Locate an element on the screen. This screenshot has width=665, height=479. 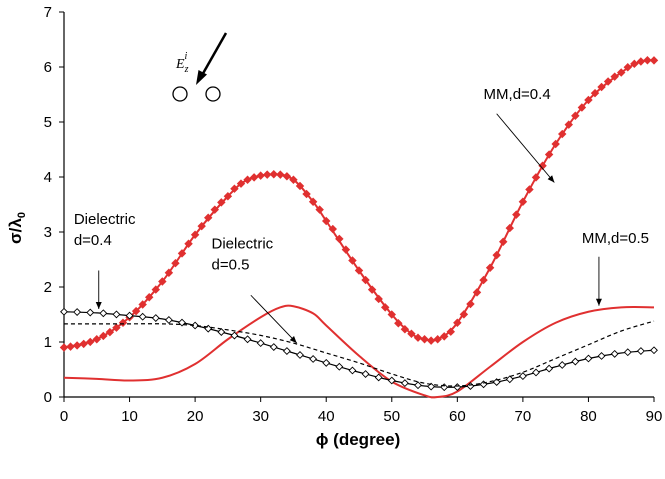
y-tick-label: 6 is located at coordinates (48, 67).